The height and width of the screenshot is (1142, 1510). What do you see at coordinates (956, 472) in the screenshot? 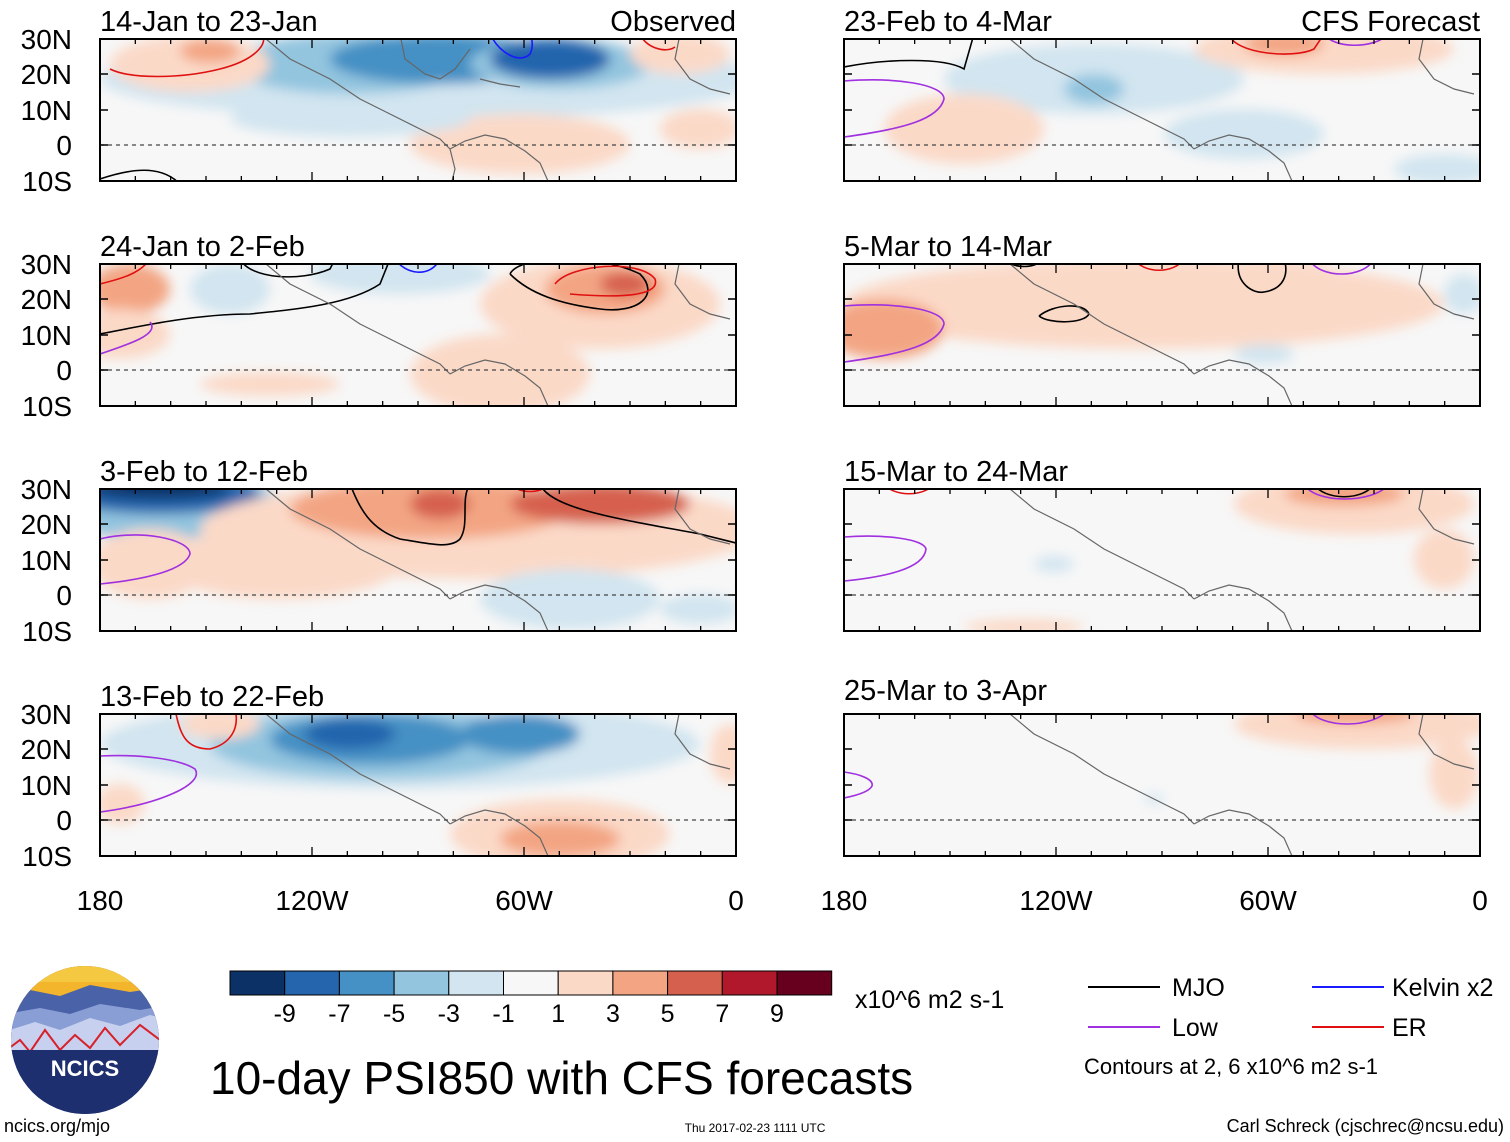
I see `panel-title: 15-Mar to 24-Mar` at bounding box center [956, 472].